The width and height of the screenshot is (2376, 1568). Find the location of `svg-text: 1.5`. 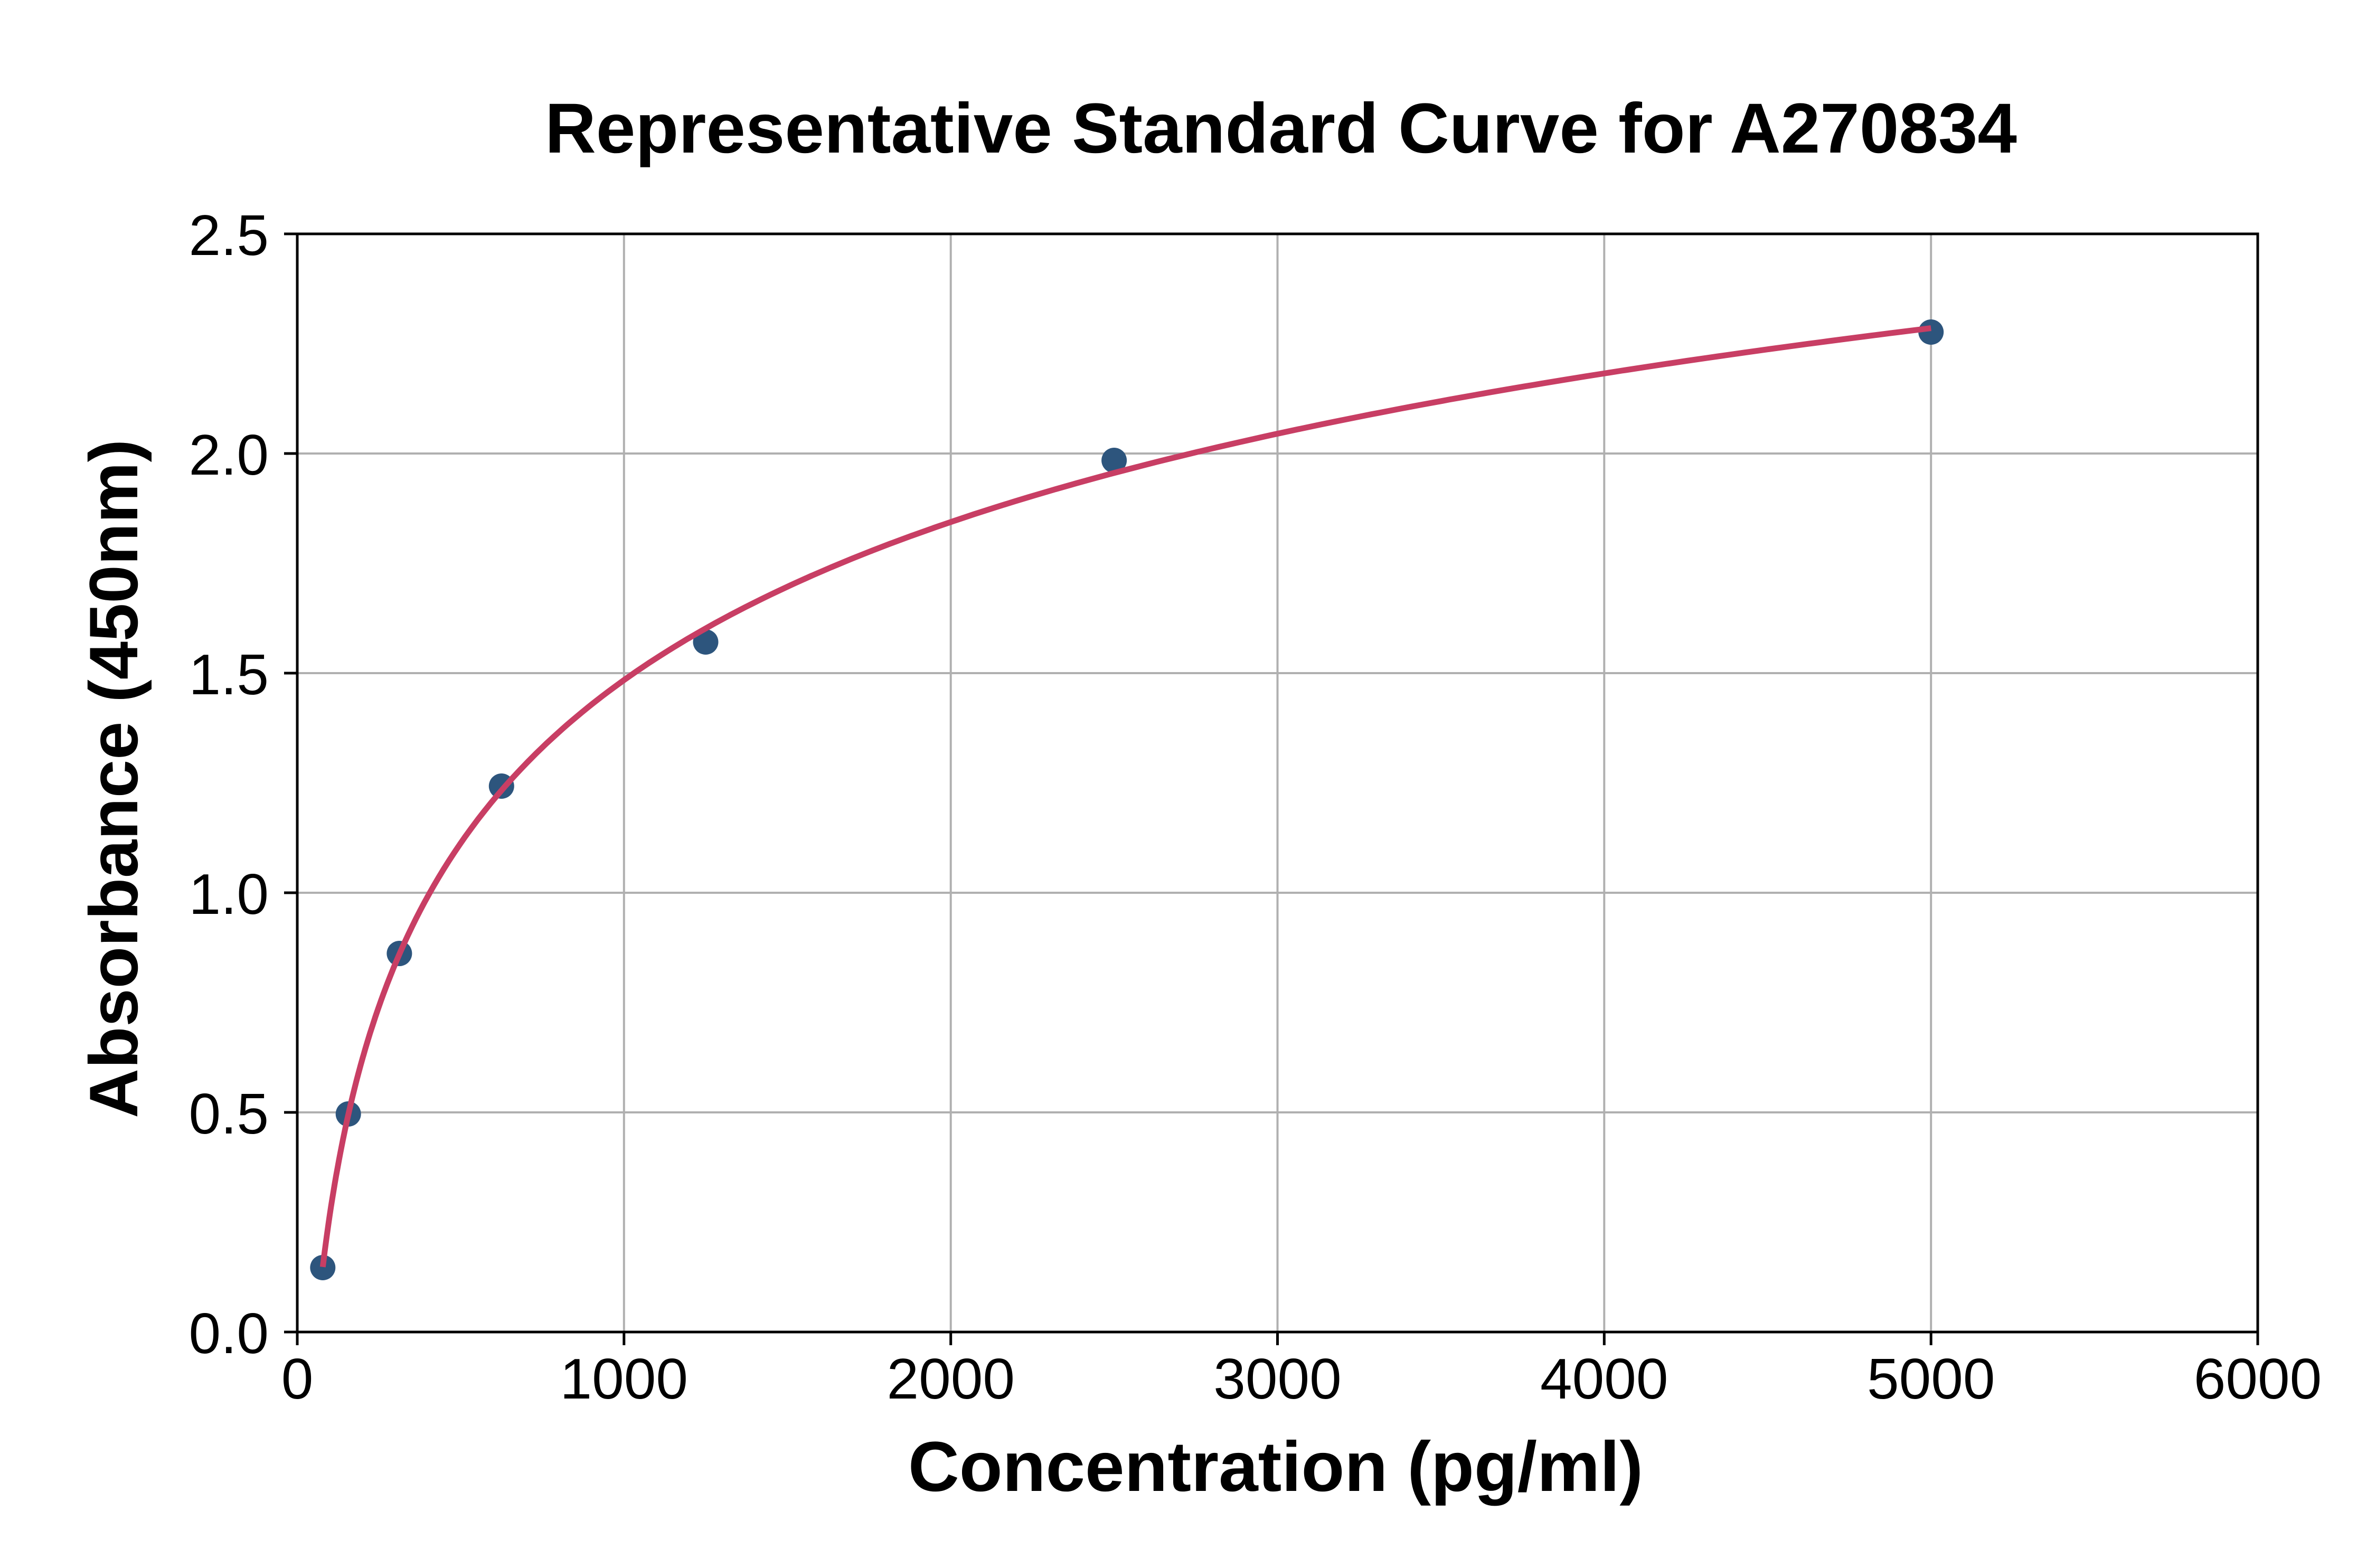

svg-text: 1.5 is located at coordinates (229, 675).